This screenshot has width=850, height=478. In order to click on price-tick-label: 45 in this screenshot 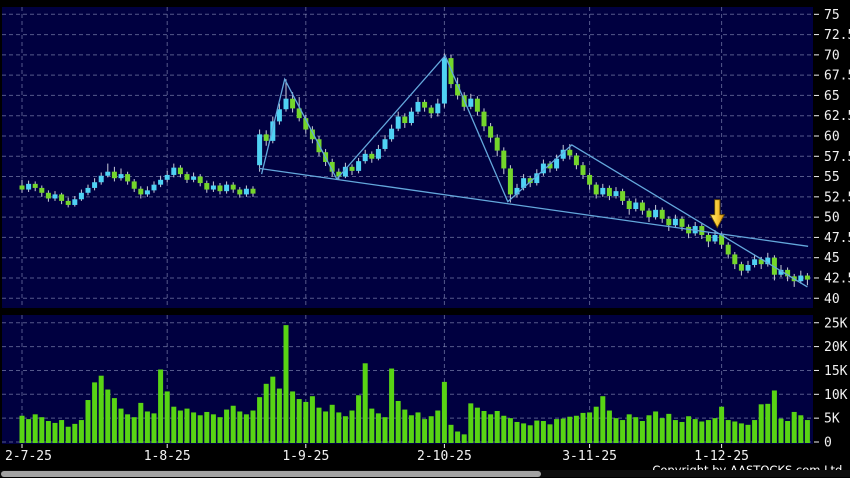, I will do `click(832, 258)`.